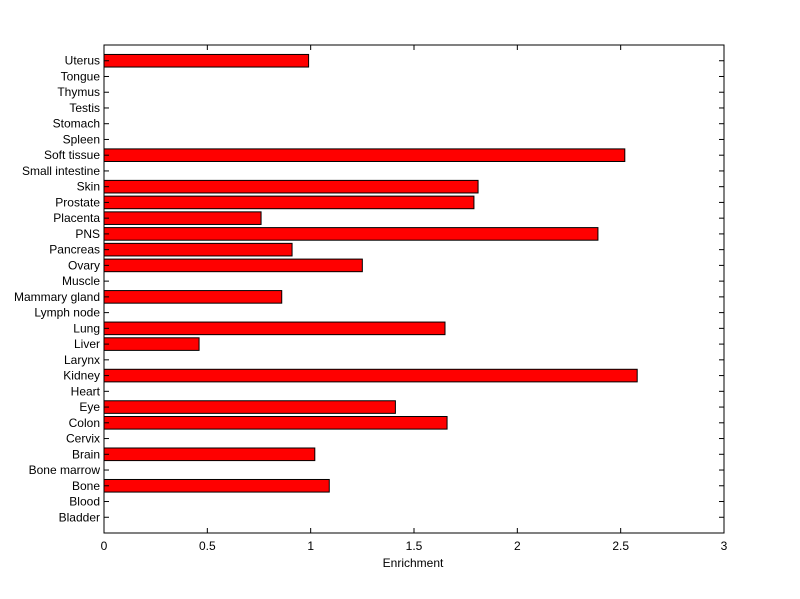  I want to click on x-tick-label: 1, so click(310, 546).